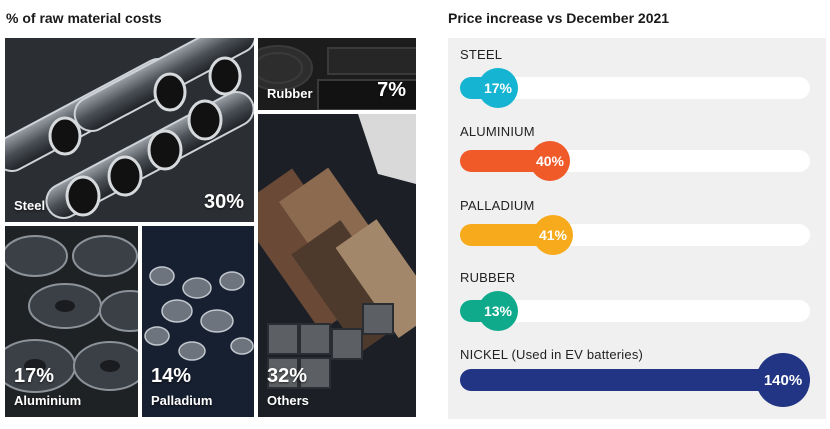 The height and width of the screenshot is (429, 830). What do you see at coordinates (783, 380) in the screenshot?
I see `bar-value-nickel: 140%` at bounding box center [783, 380].